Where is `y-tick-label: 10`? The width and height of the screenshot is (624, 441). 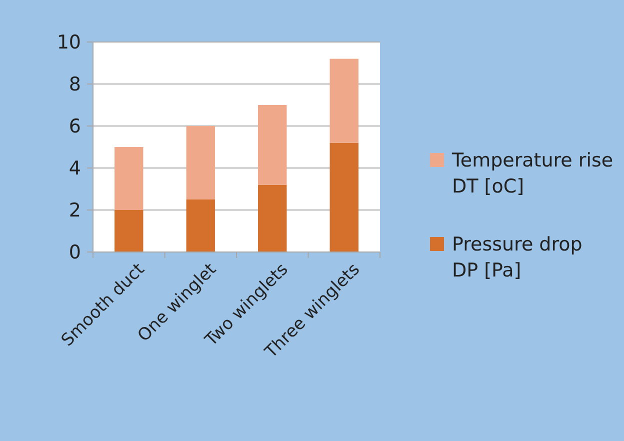 y-tick-label: 10 is located at coordinates (68, 43).